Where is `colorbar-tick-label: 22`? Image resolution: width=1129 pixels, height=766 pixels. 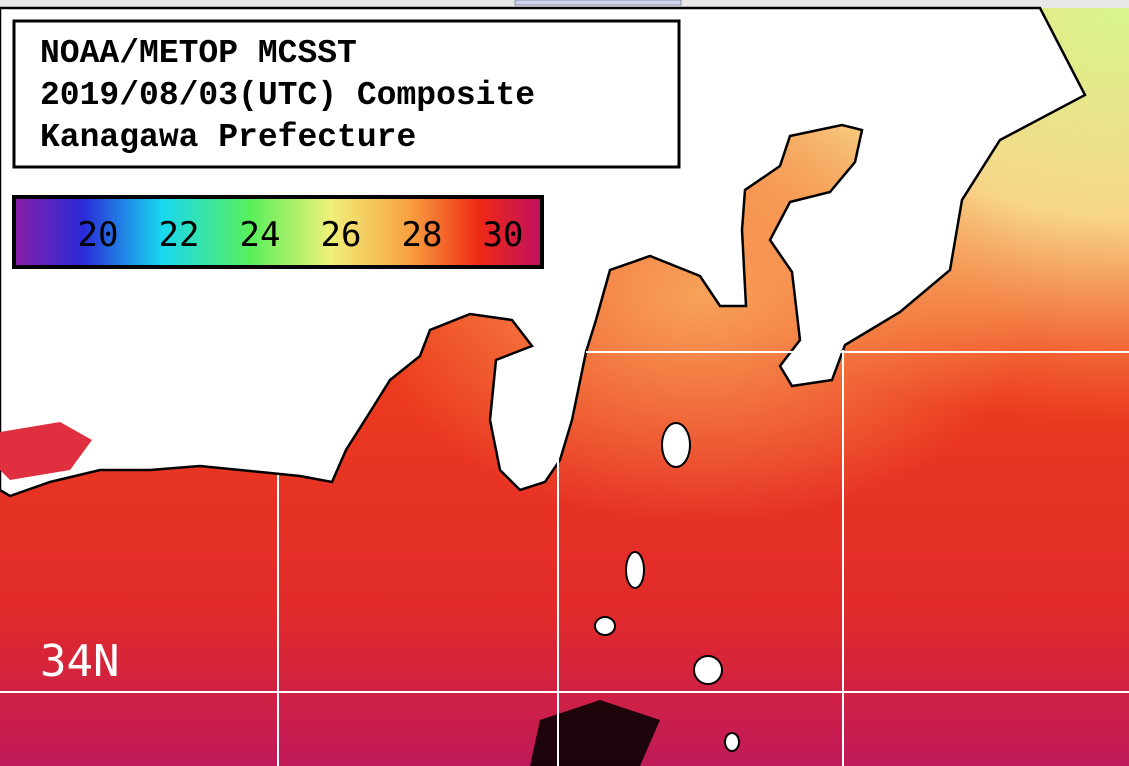 colorbar-tick-label: 22 is located at coordinates (179, 235).